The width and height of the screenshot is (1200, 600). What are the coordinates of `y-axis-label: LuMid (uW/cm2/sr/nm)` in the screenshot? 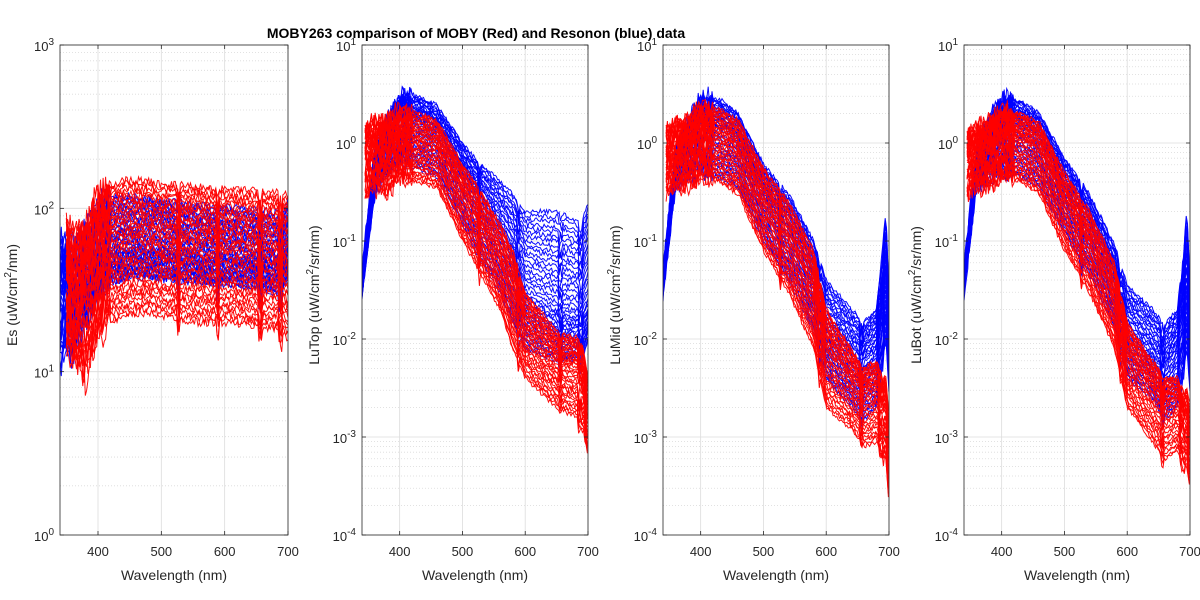 It's located at (614, 294).